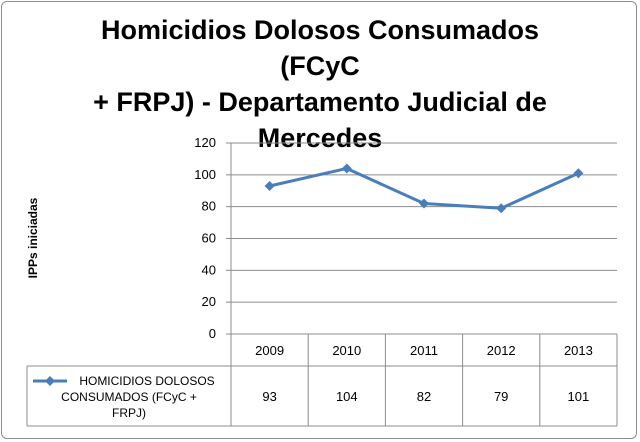  I want to click on x-category-label: 2012, so click(501, 350).